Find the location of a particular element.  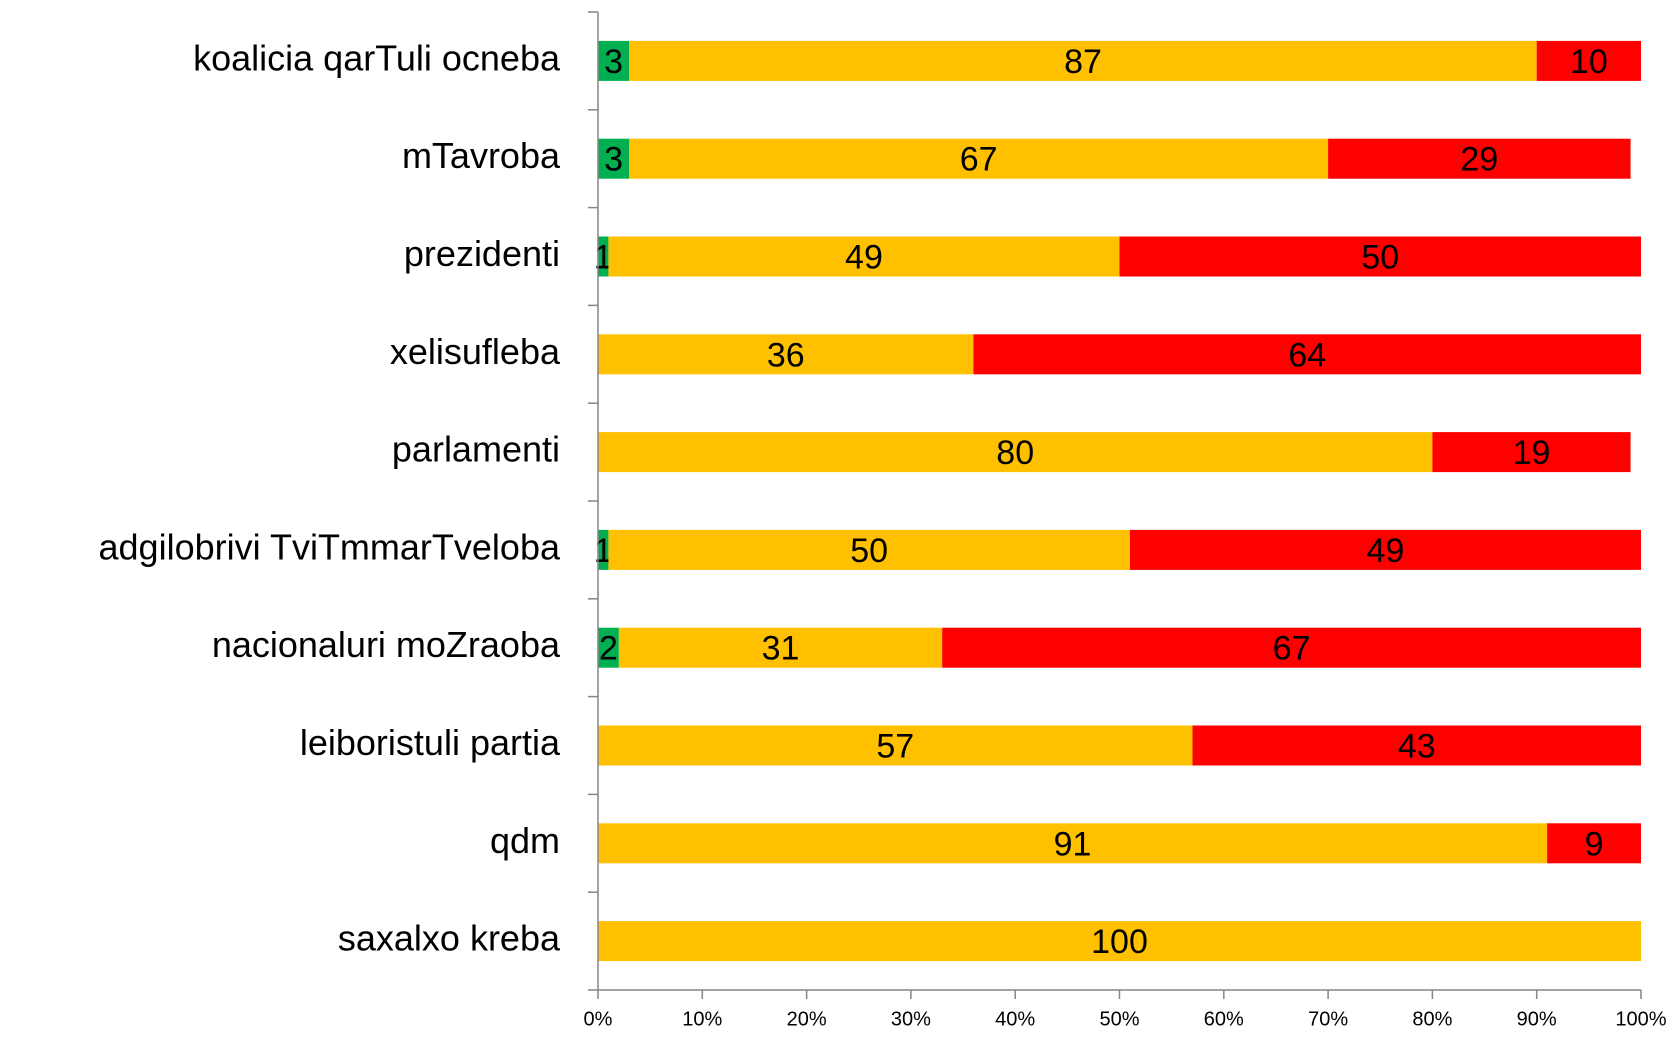

category-label: mTavroba is located at coordinates (481, 155).